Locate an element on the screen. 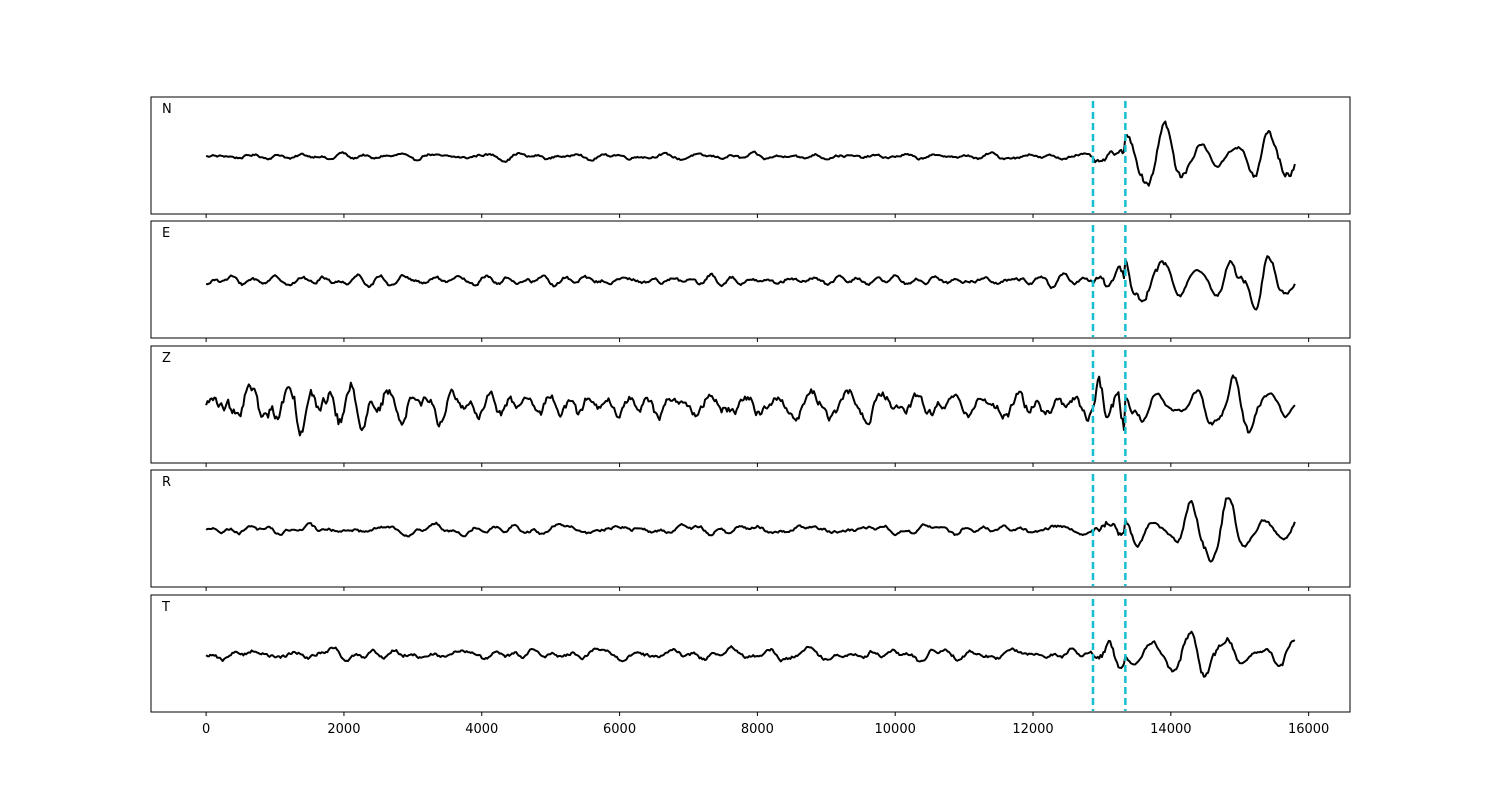 The image size is (1500, 800). x-tick-label: 10000 is located at coordinates (895, 729).